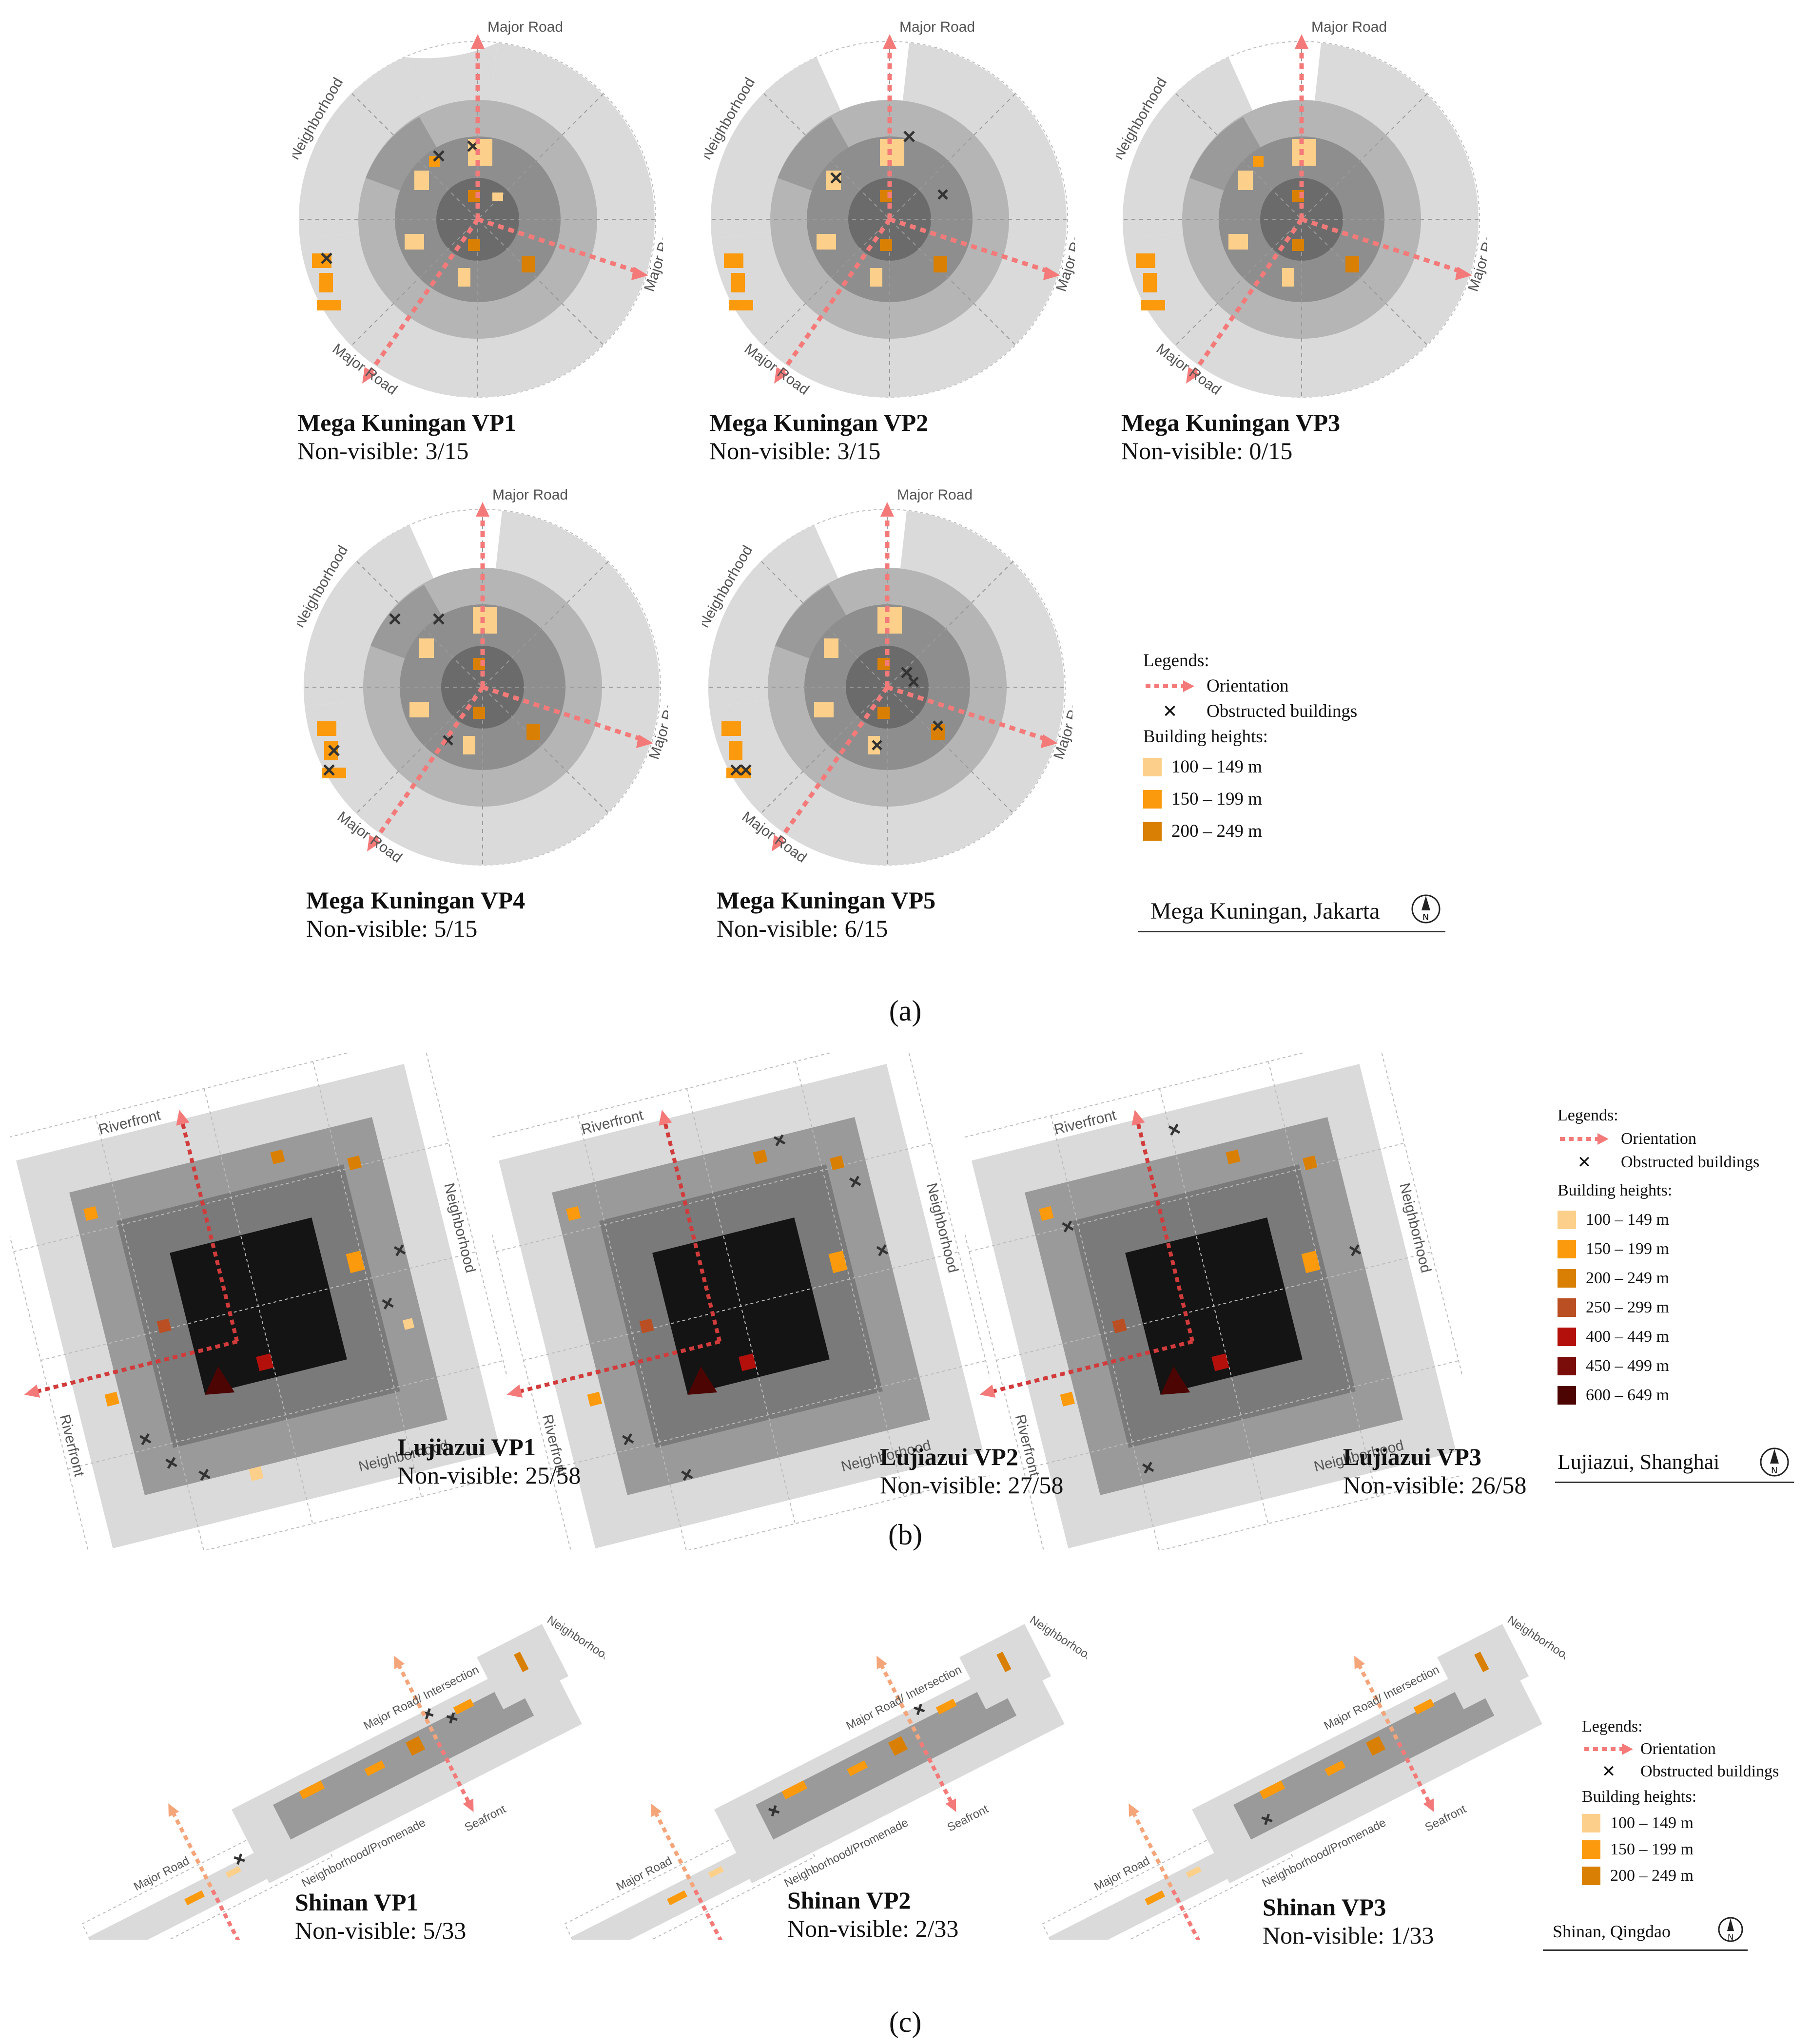 The height and width of the screenshot is (2044, 1811). Describe the element at coordinates (1324, 1907) in the screenshot. I see `caption-title: Shinan VP3` at that location.